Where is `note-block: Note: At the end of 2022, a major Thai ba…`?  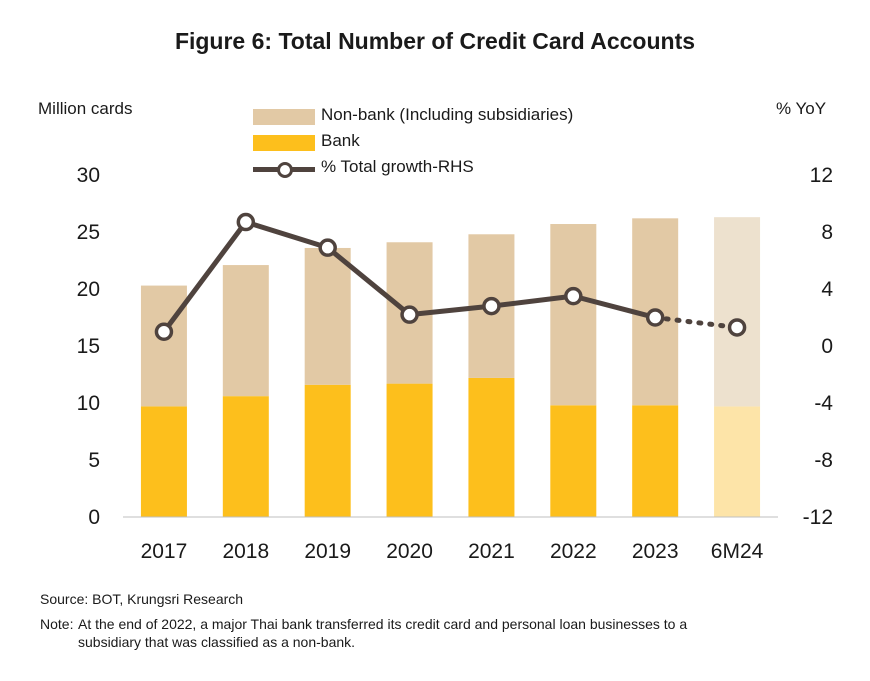 note-block: Note: At the end of 2022, a major Thai ba… is located at coordinates (369, 633).